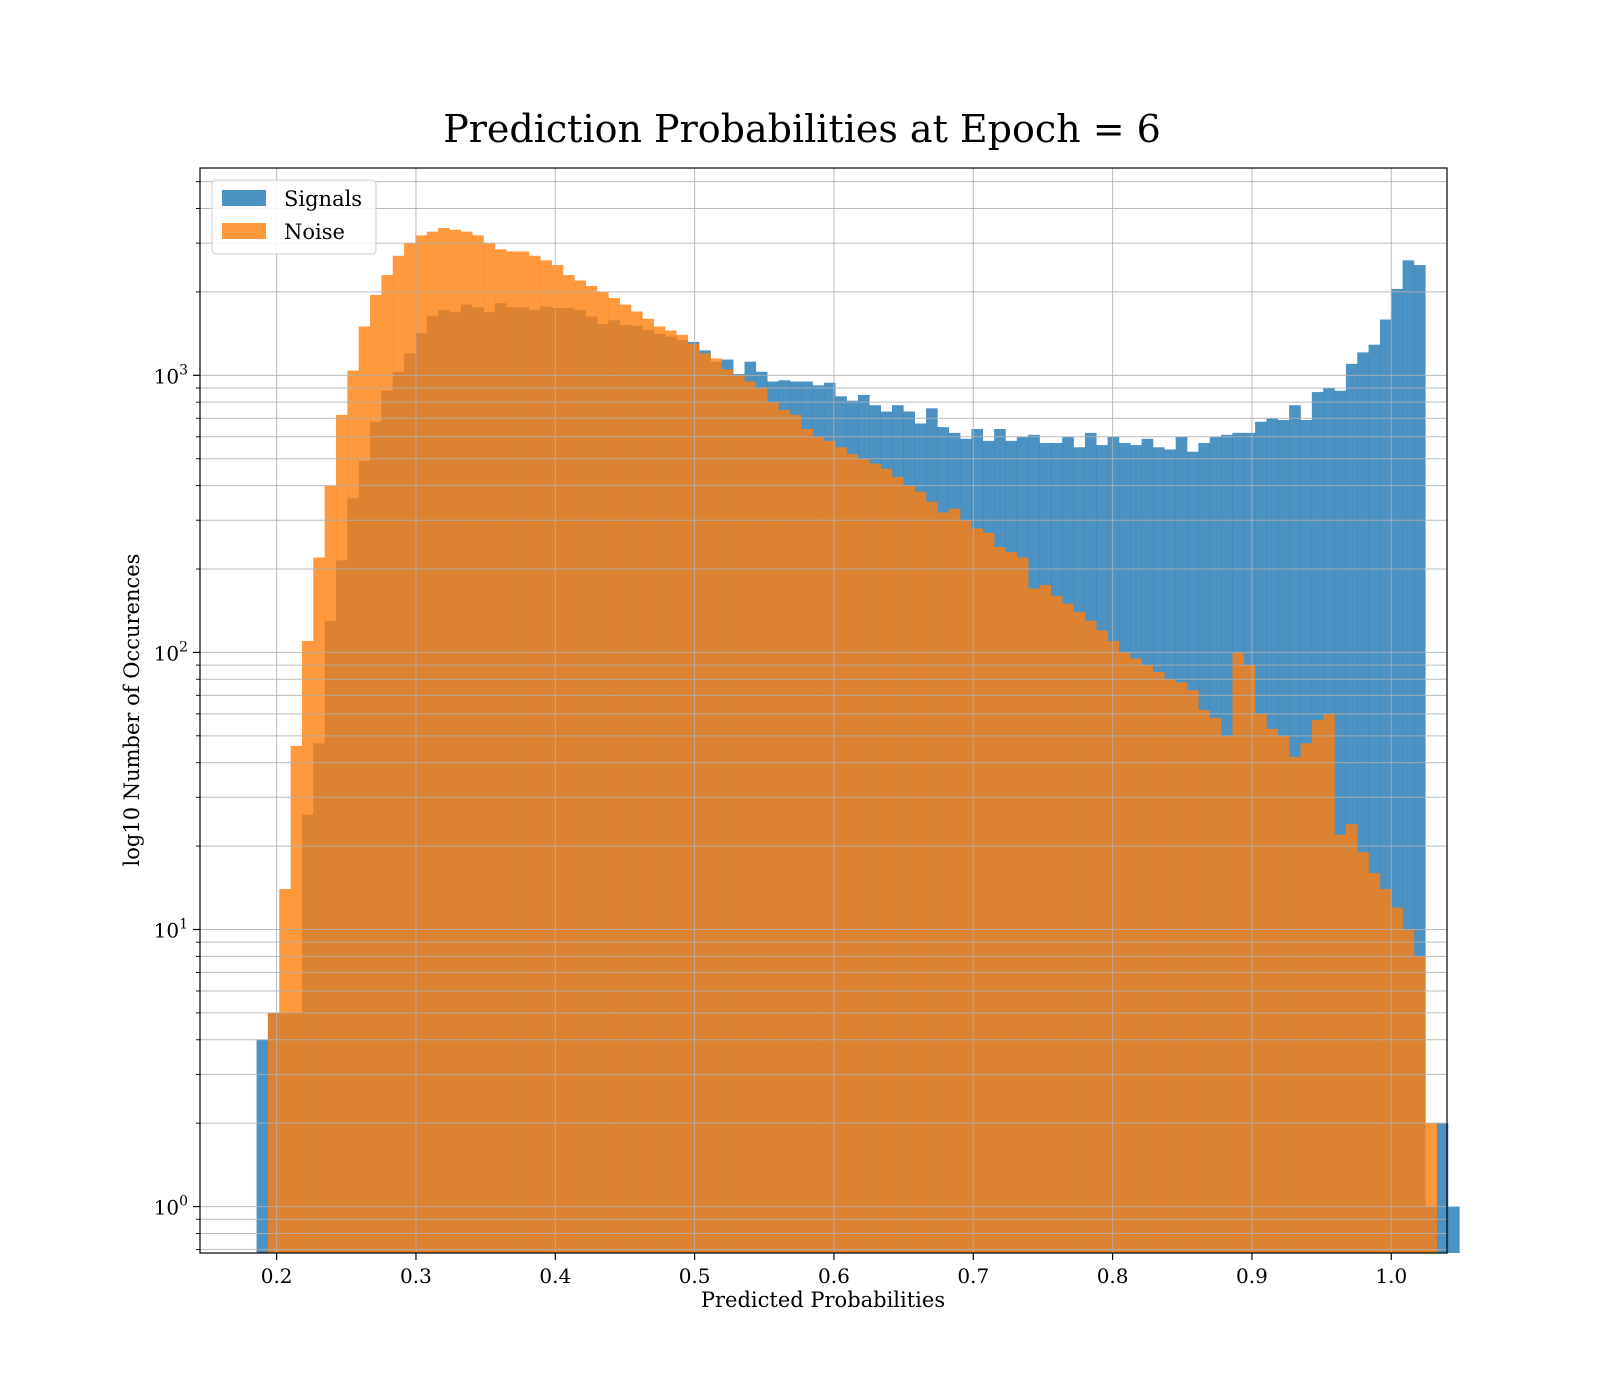 This screenshot has width=1600, height=1400. Describe the element at coordinates (277, 1276) in the screenshot. I see `x-tick-label: 0.2` at that location.